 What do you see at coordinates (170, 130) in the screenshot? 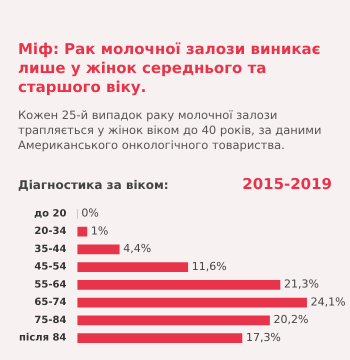
I see `chart-subtitle: Кожен 25-й випадок раку молочної залози трапляється у жінок віком до 40 років, за даними Американського онкологічного товариства.` at bounding box center [170, 130].